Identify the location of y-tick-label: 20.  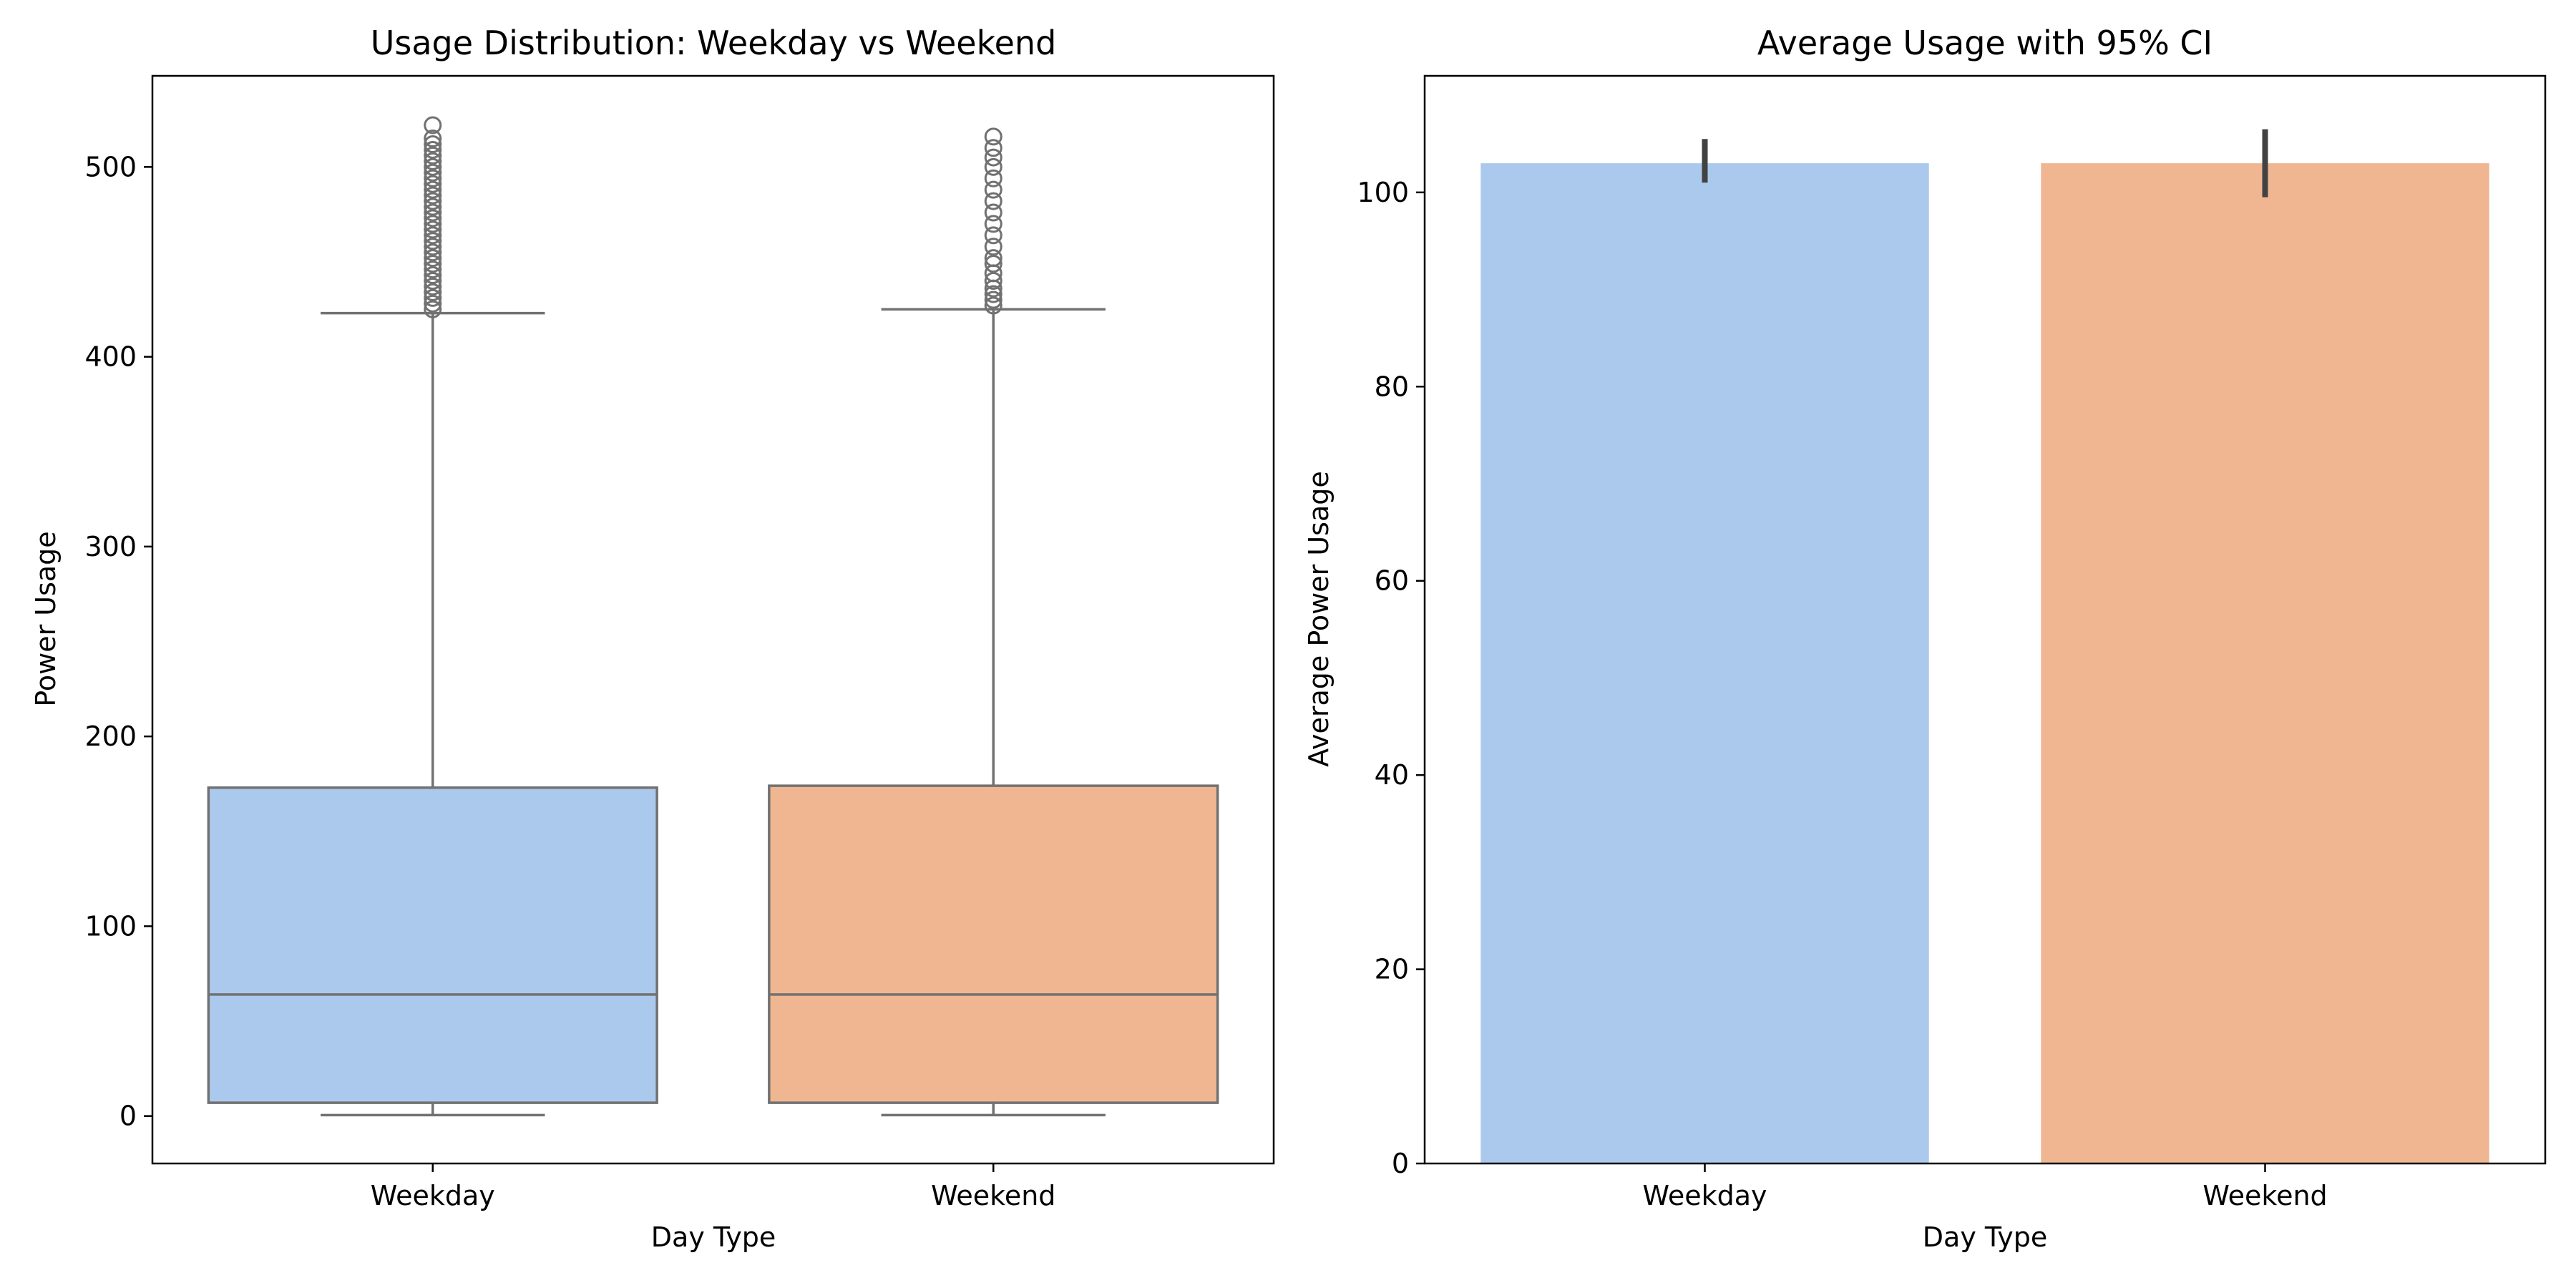
(1392, 969).